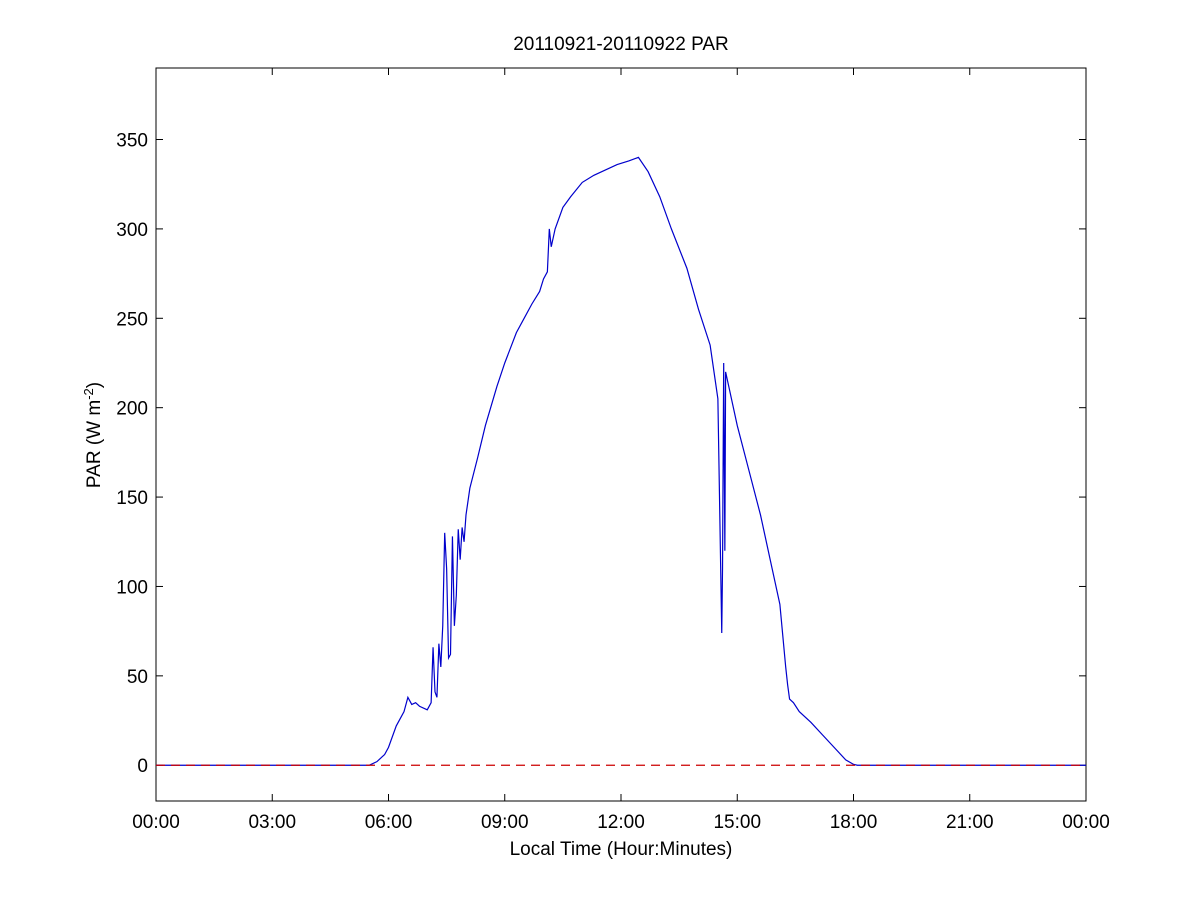  What do you see at coordinates (132, 319) in the screenshot?
I see `y-tick-label: 250` at bounding box center [132, 319].